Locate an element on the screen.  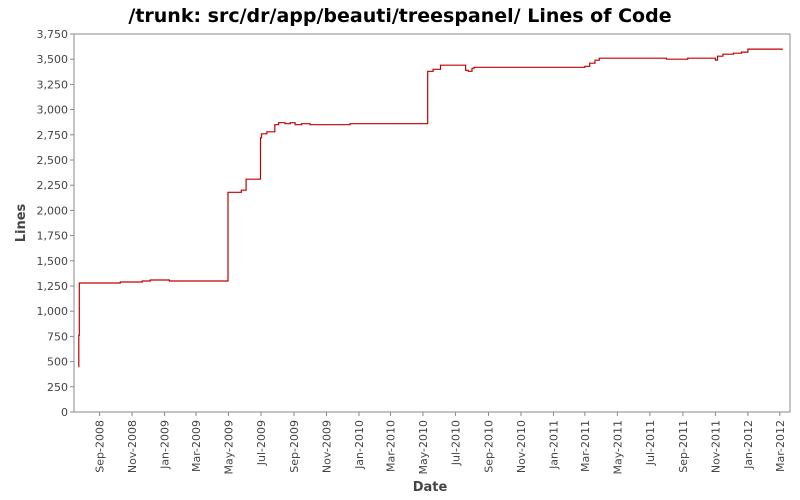
y-tick-label: 1,500 is located at coordinates (53, 261).